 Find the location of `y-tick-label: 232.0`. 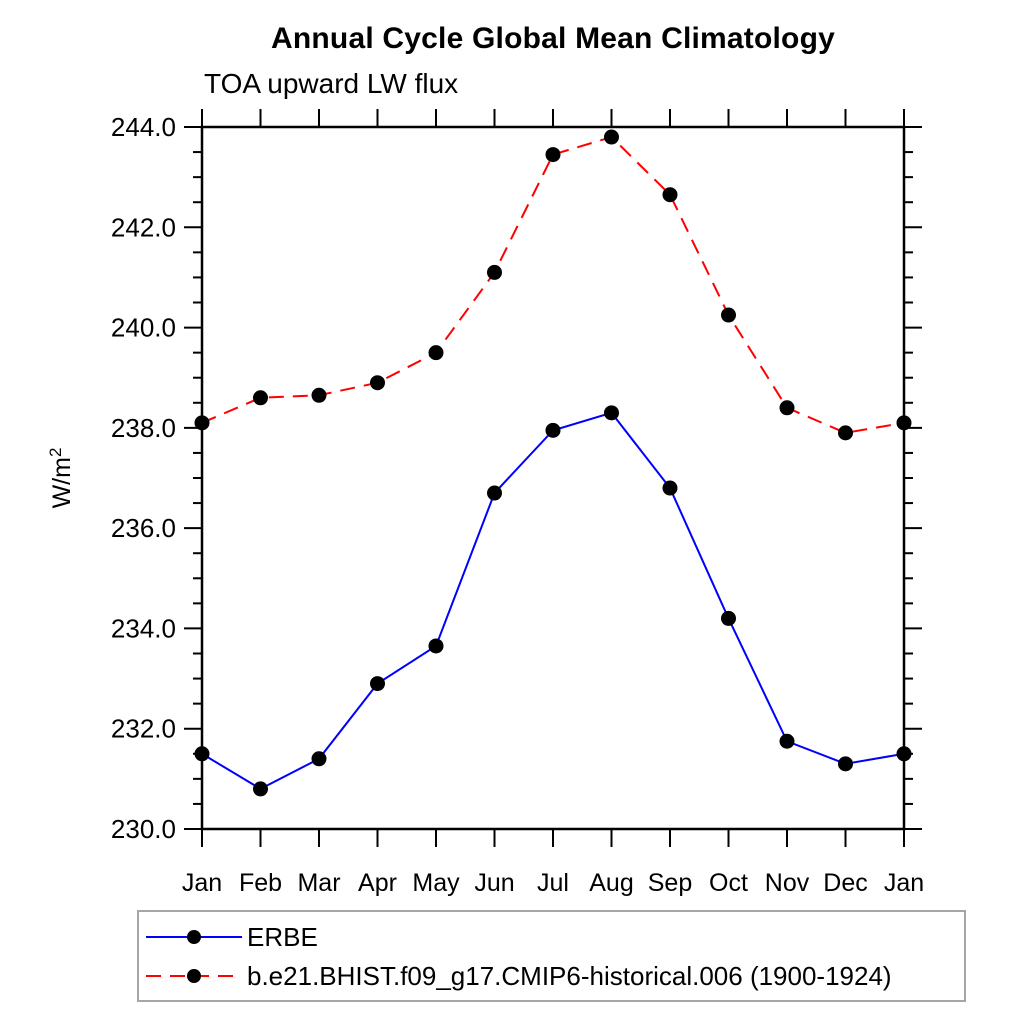

y-tick-label: 232.0 is located at coordinates (143, 729).